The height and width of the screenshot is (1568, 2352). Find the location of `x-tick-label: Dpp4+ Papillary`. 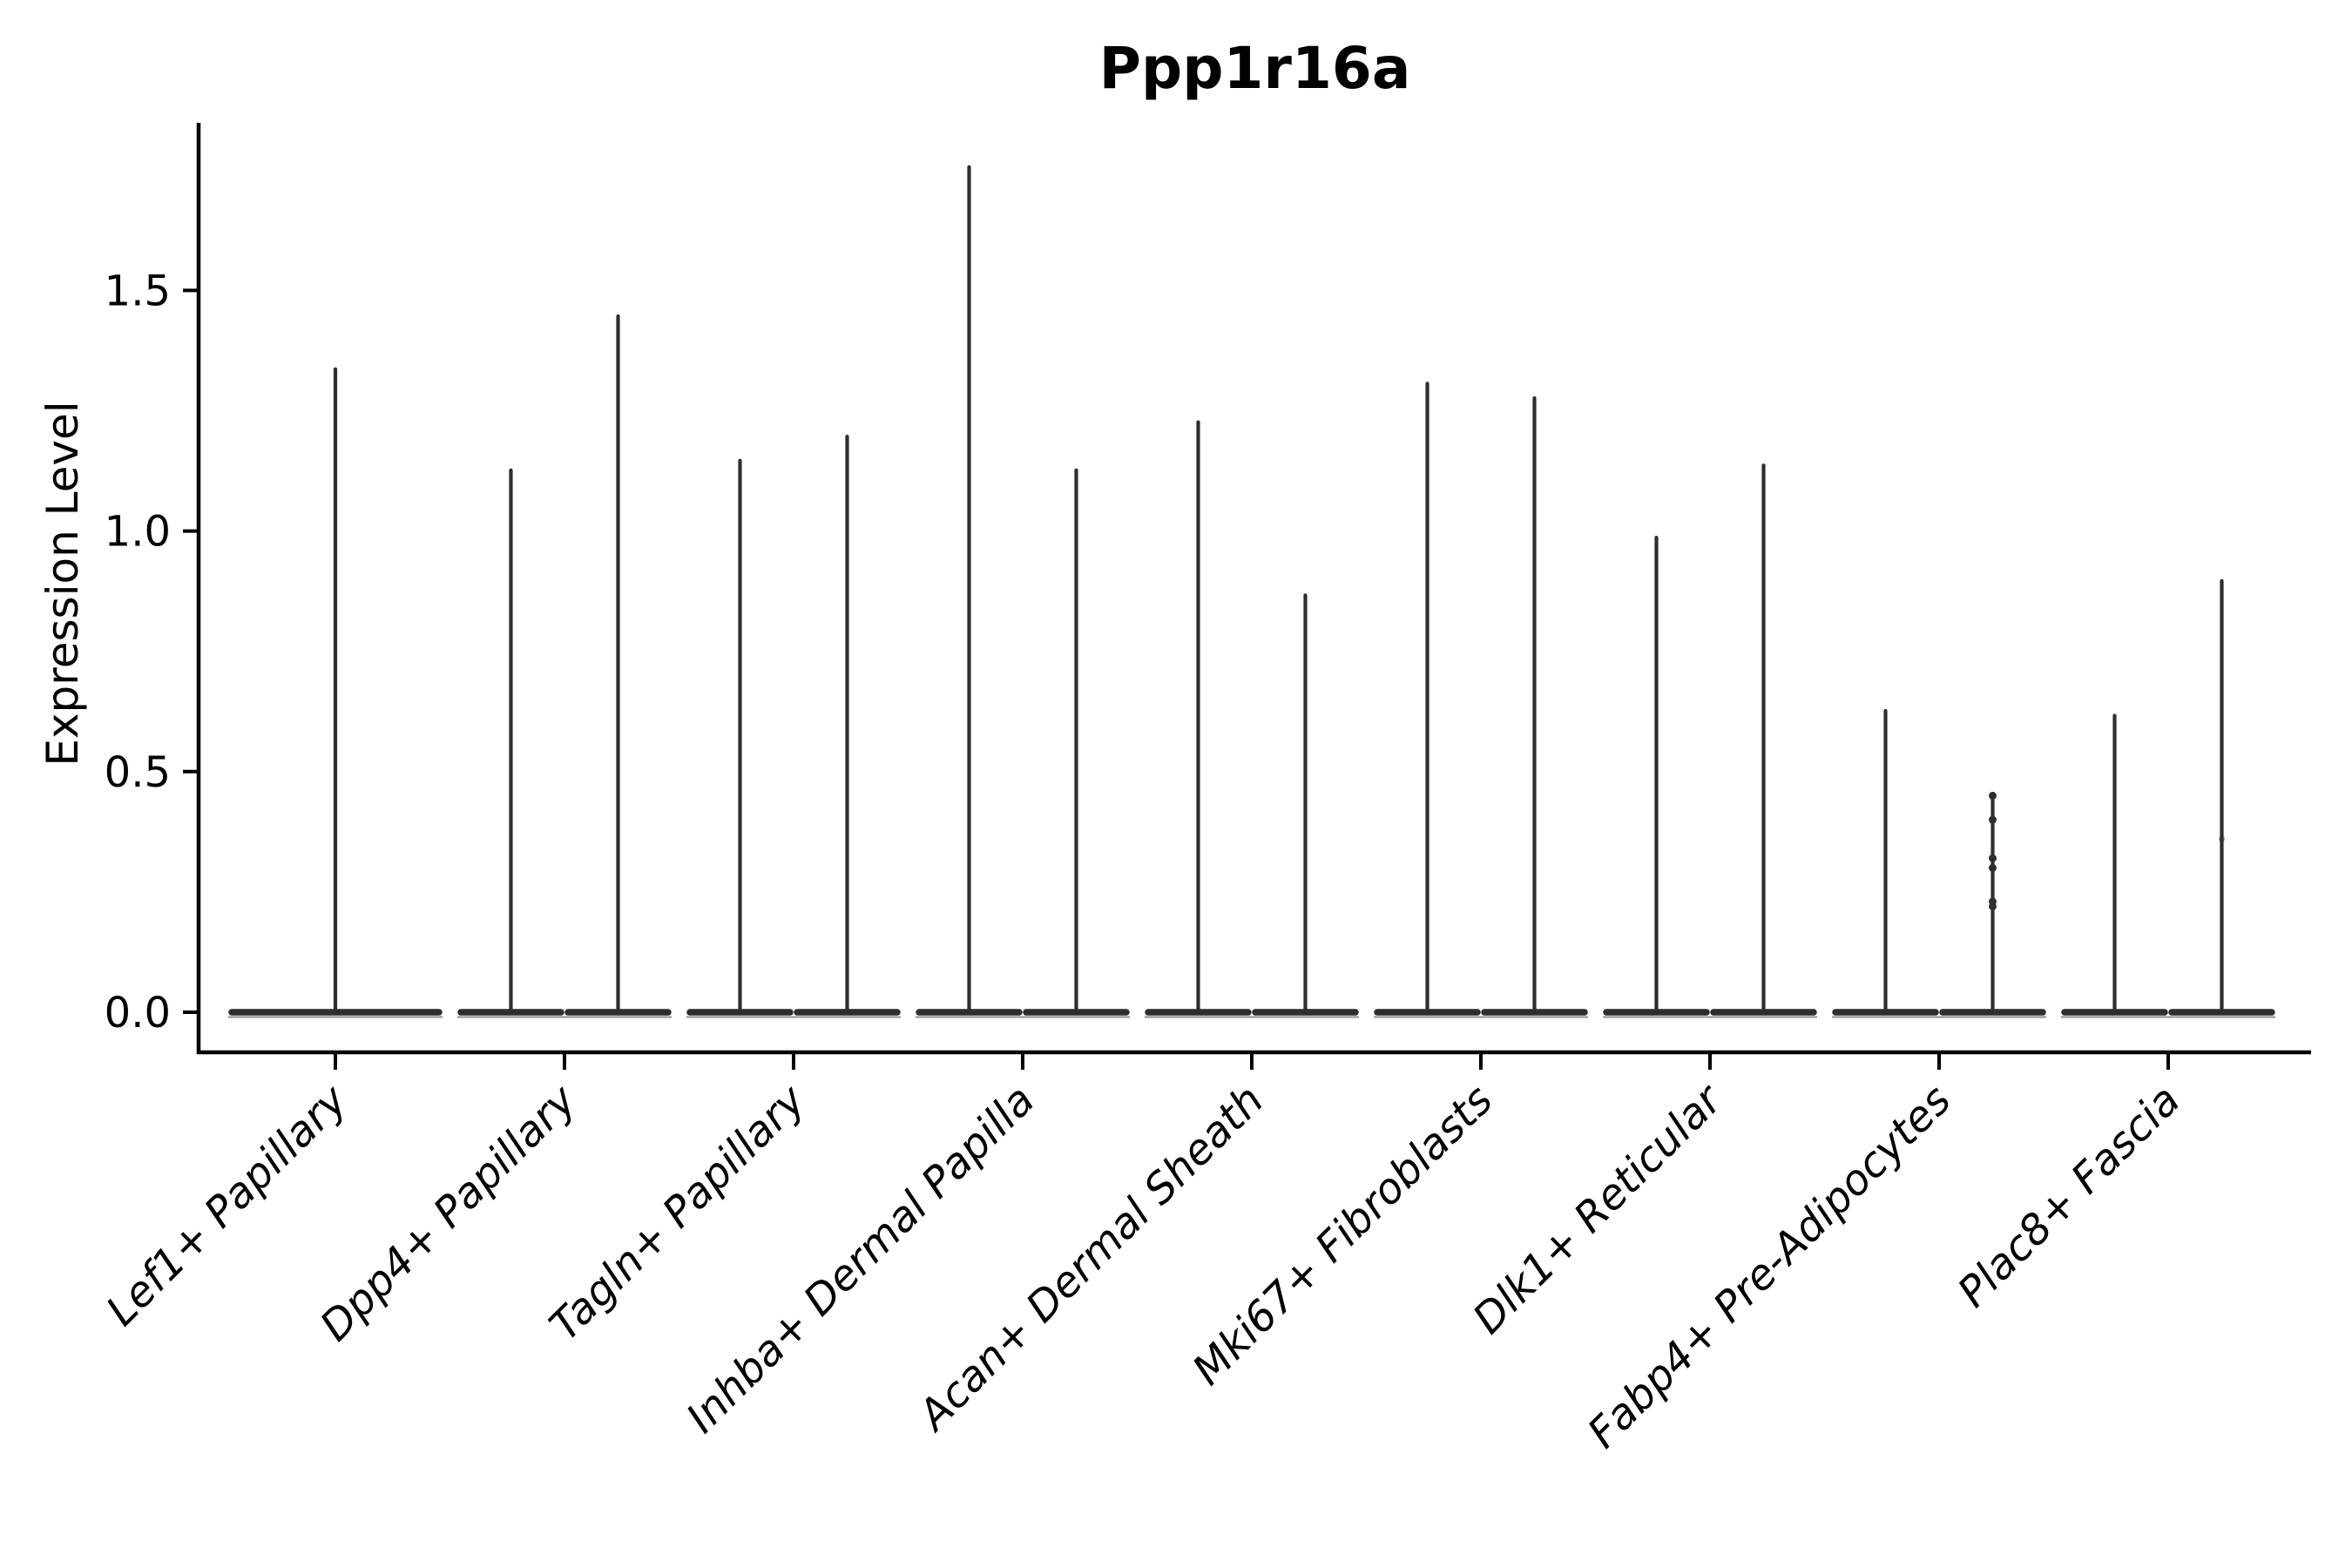

x-tick-label: Dpp4+ Papillary is located at coordinates (448, 1212).